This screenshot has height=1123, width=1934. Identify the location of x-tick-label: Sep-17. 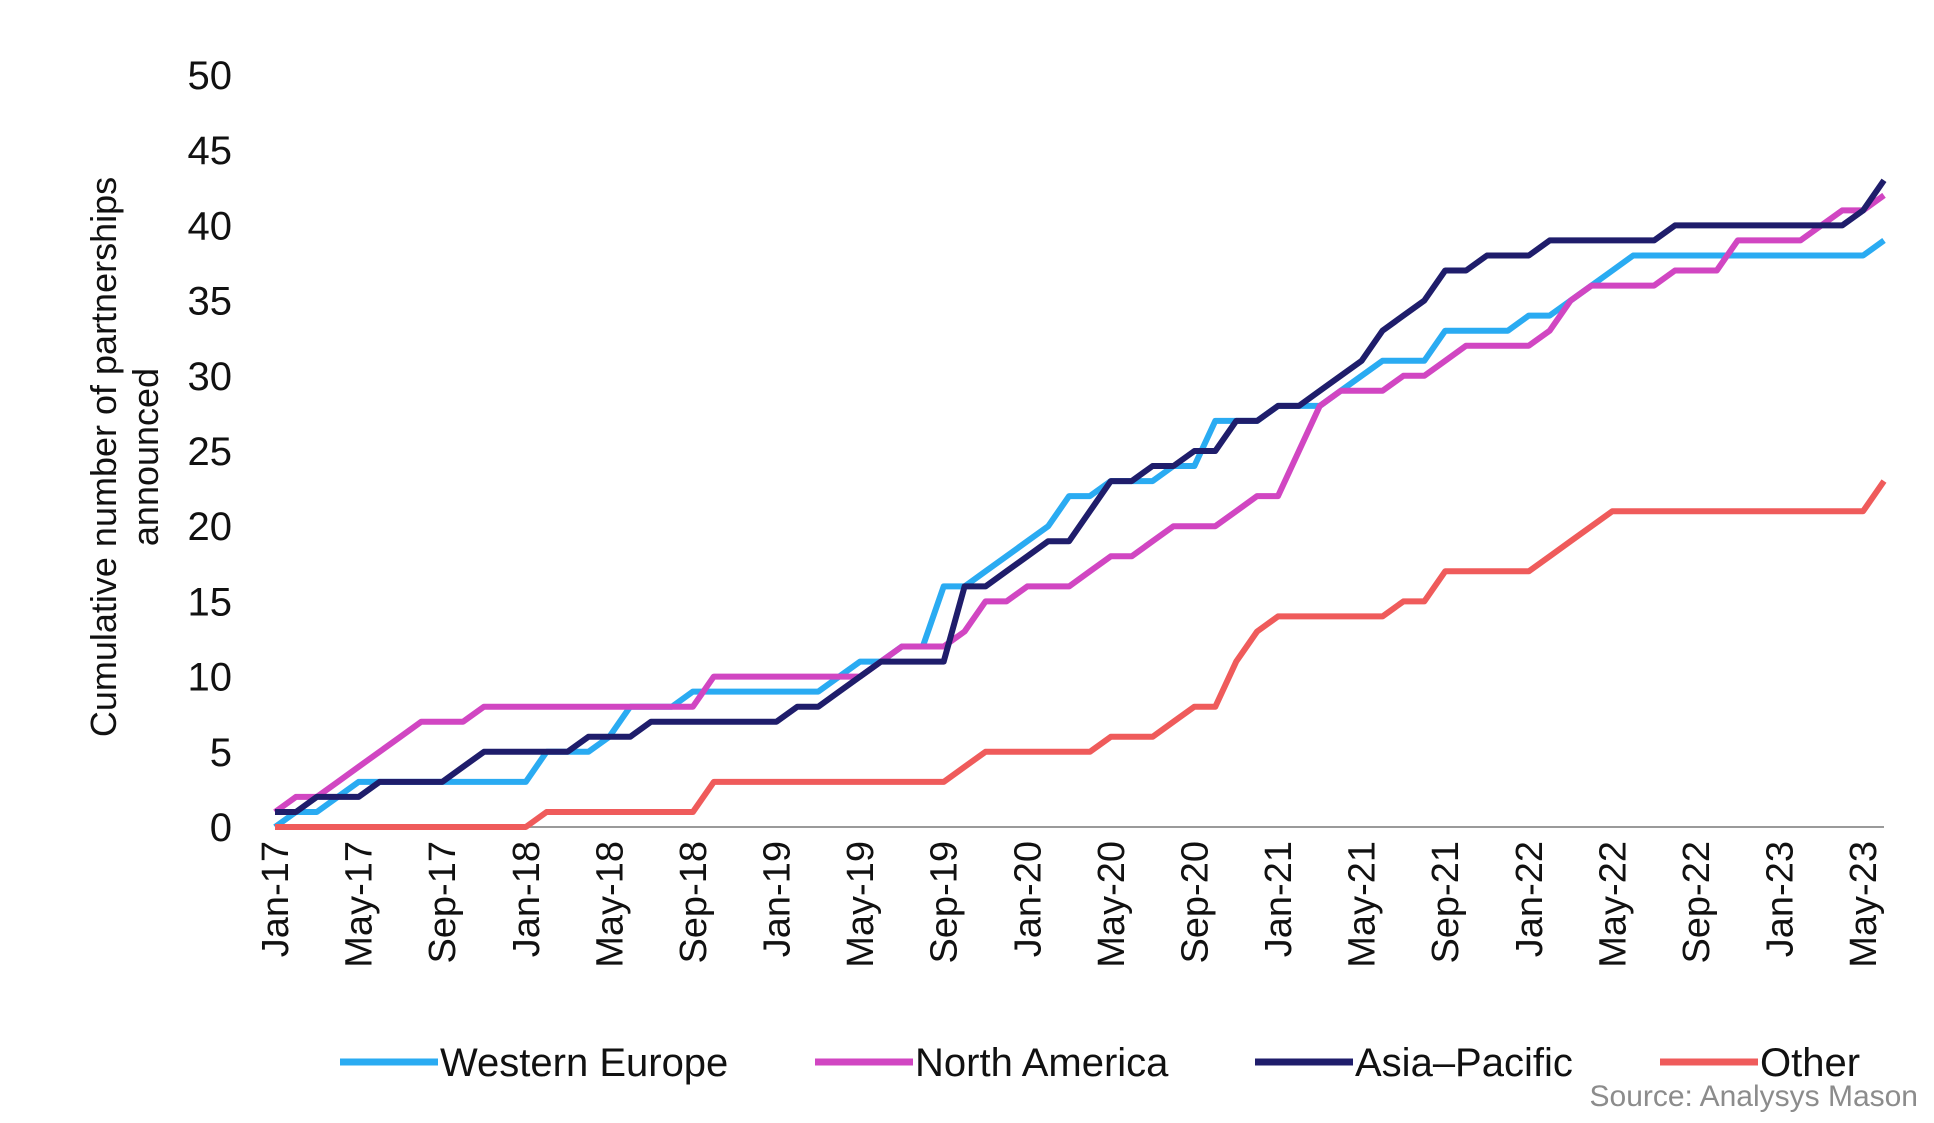
(443, 902).